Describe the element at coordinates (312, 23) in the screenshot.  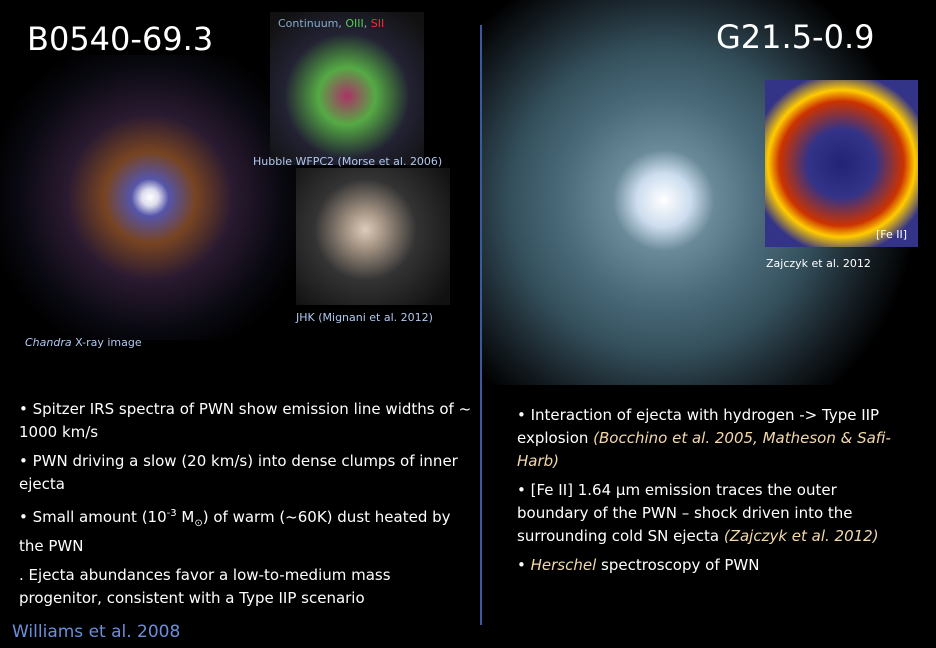
I see `caption-part: Continuum,` at that location.